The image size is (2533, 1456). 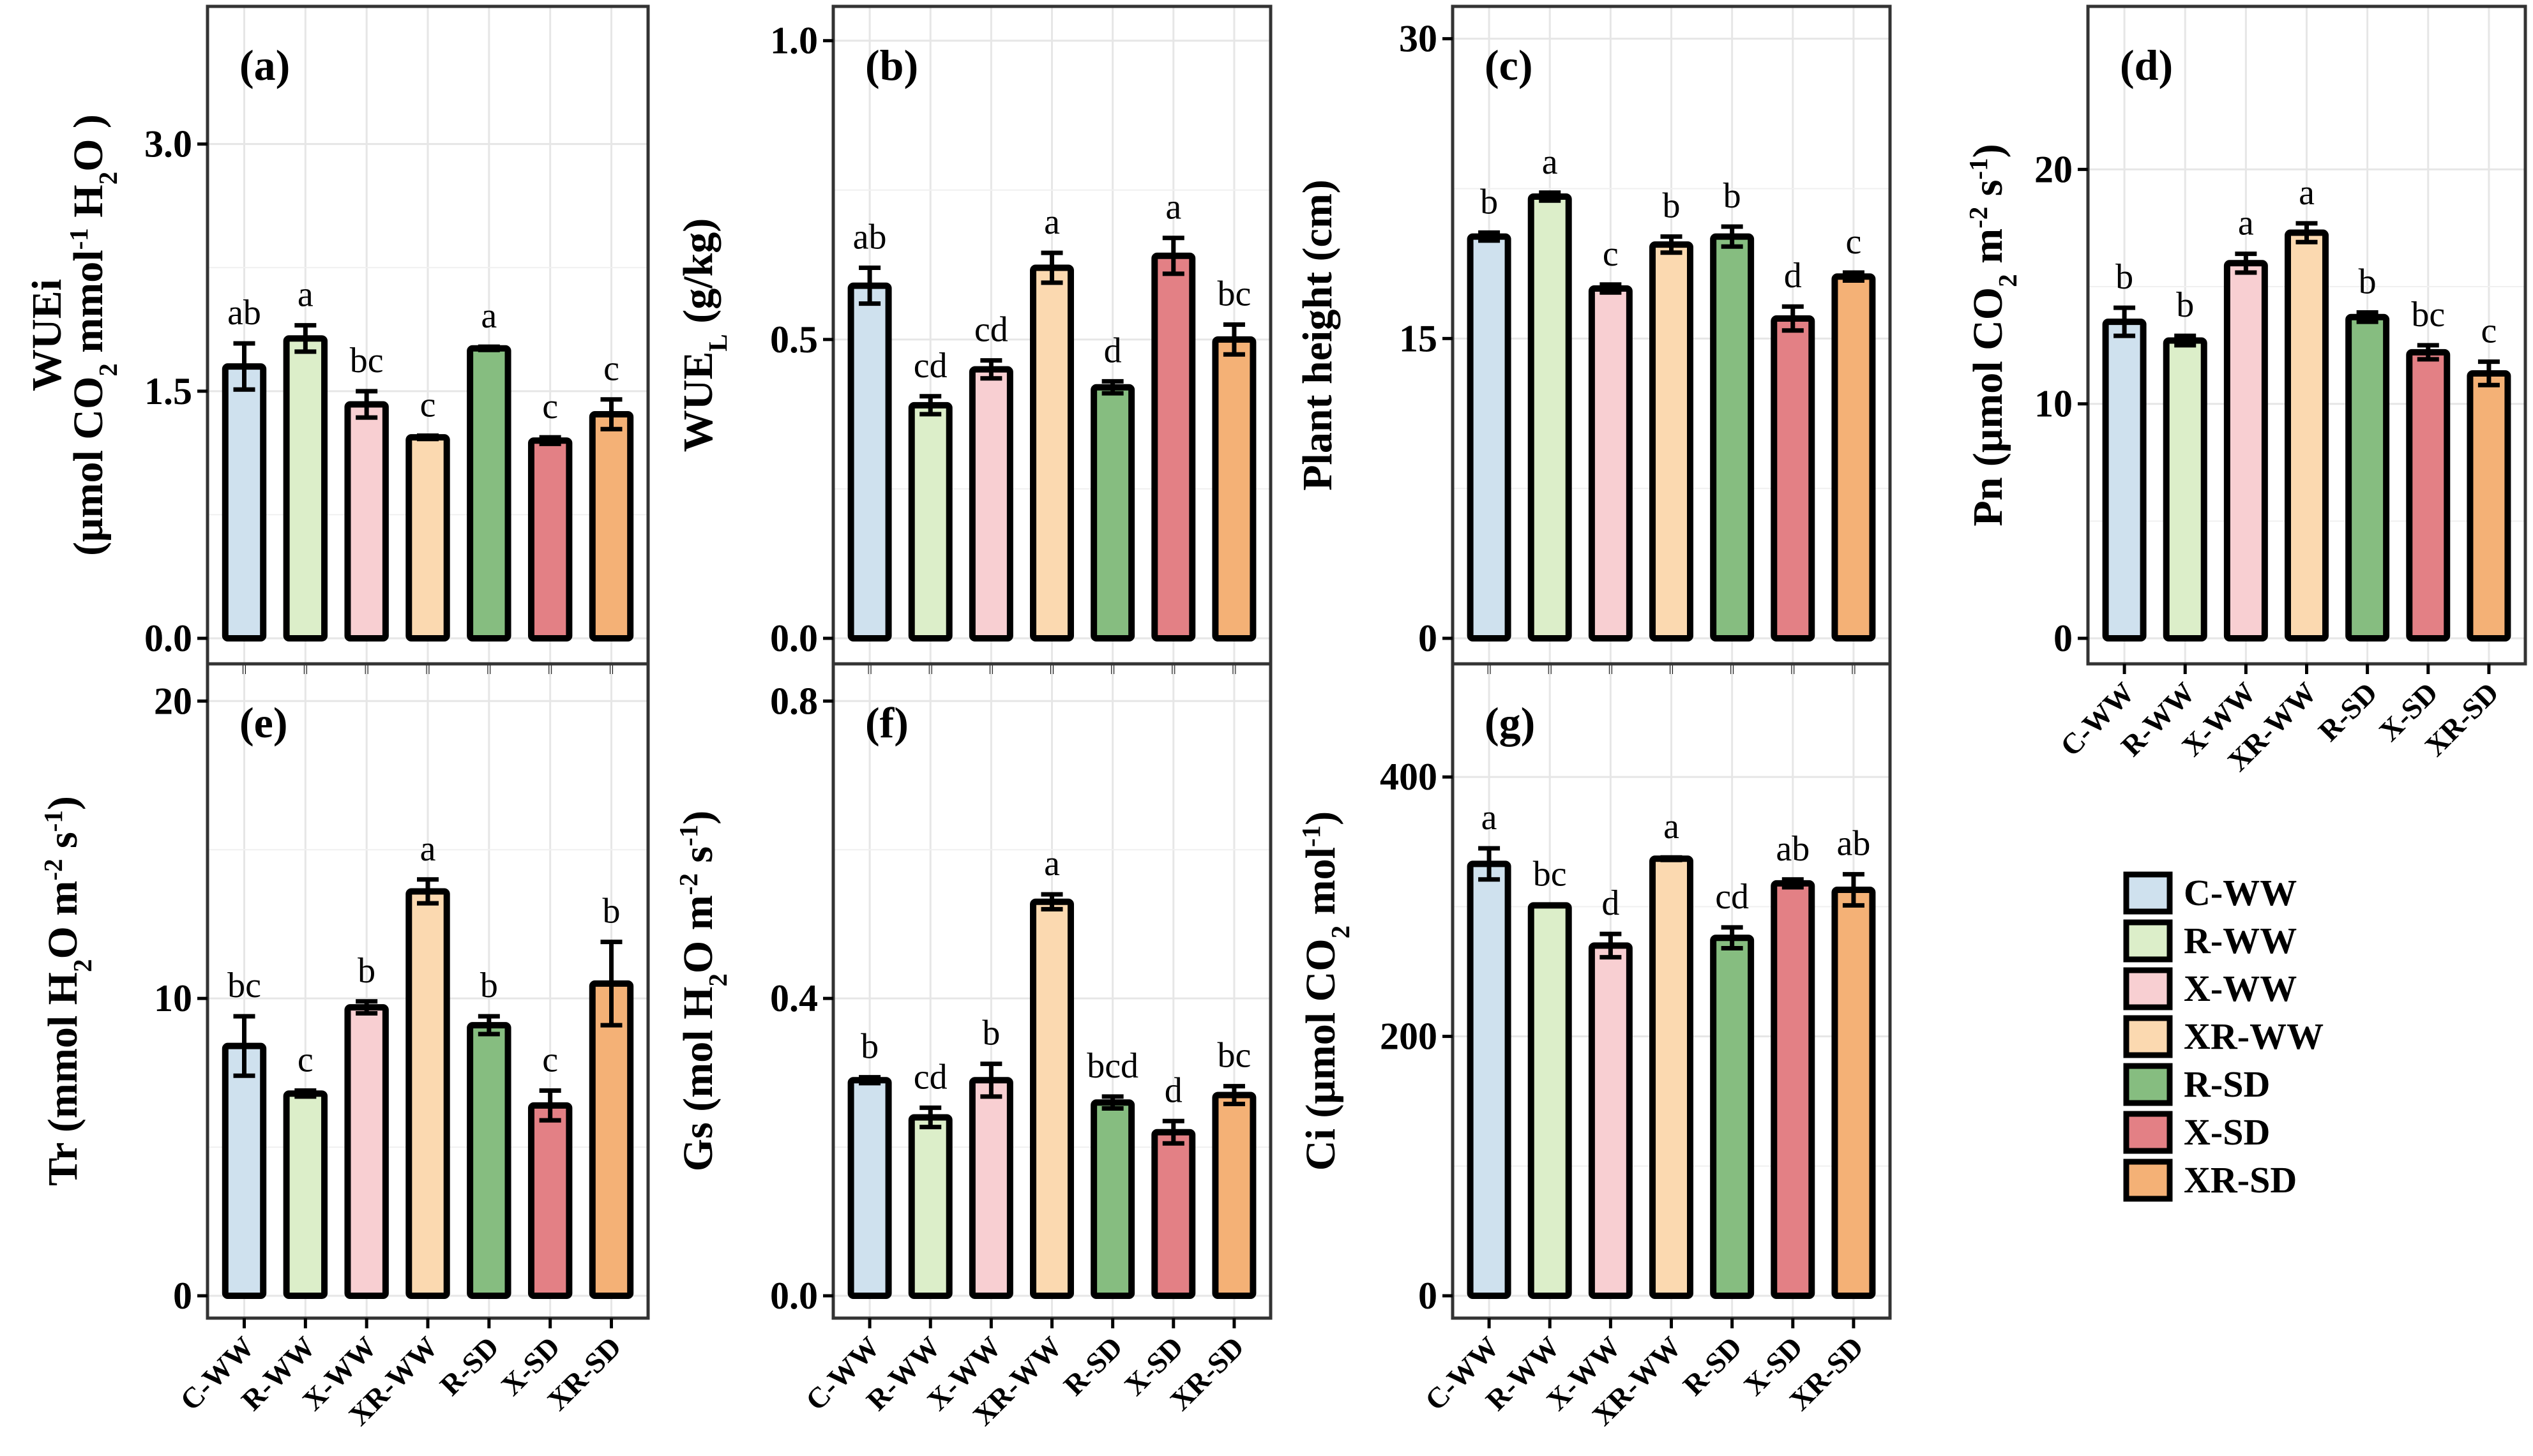 What do you see at coordinates (264, 65) in the screenshot?
I see `panel-tag: (a)` at bounding box center [264, 65].